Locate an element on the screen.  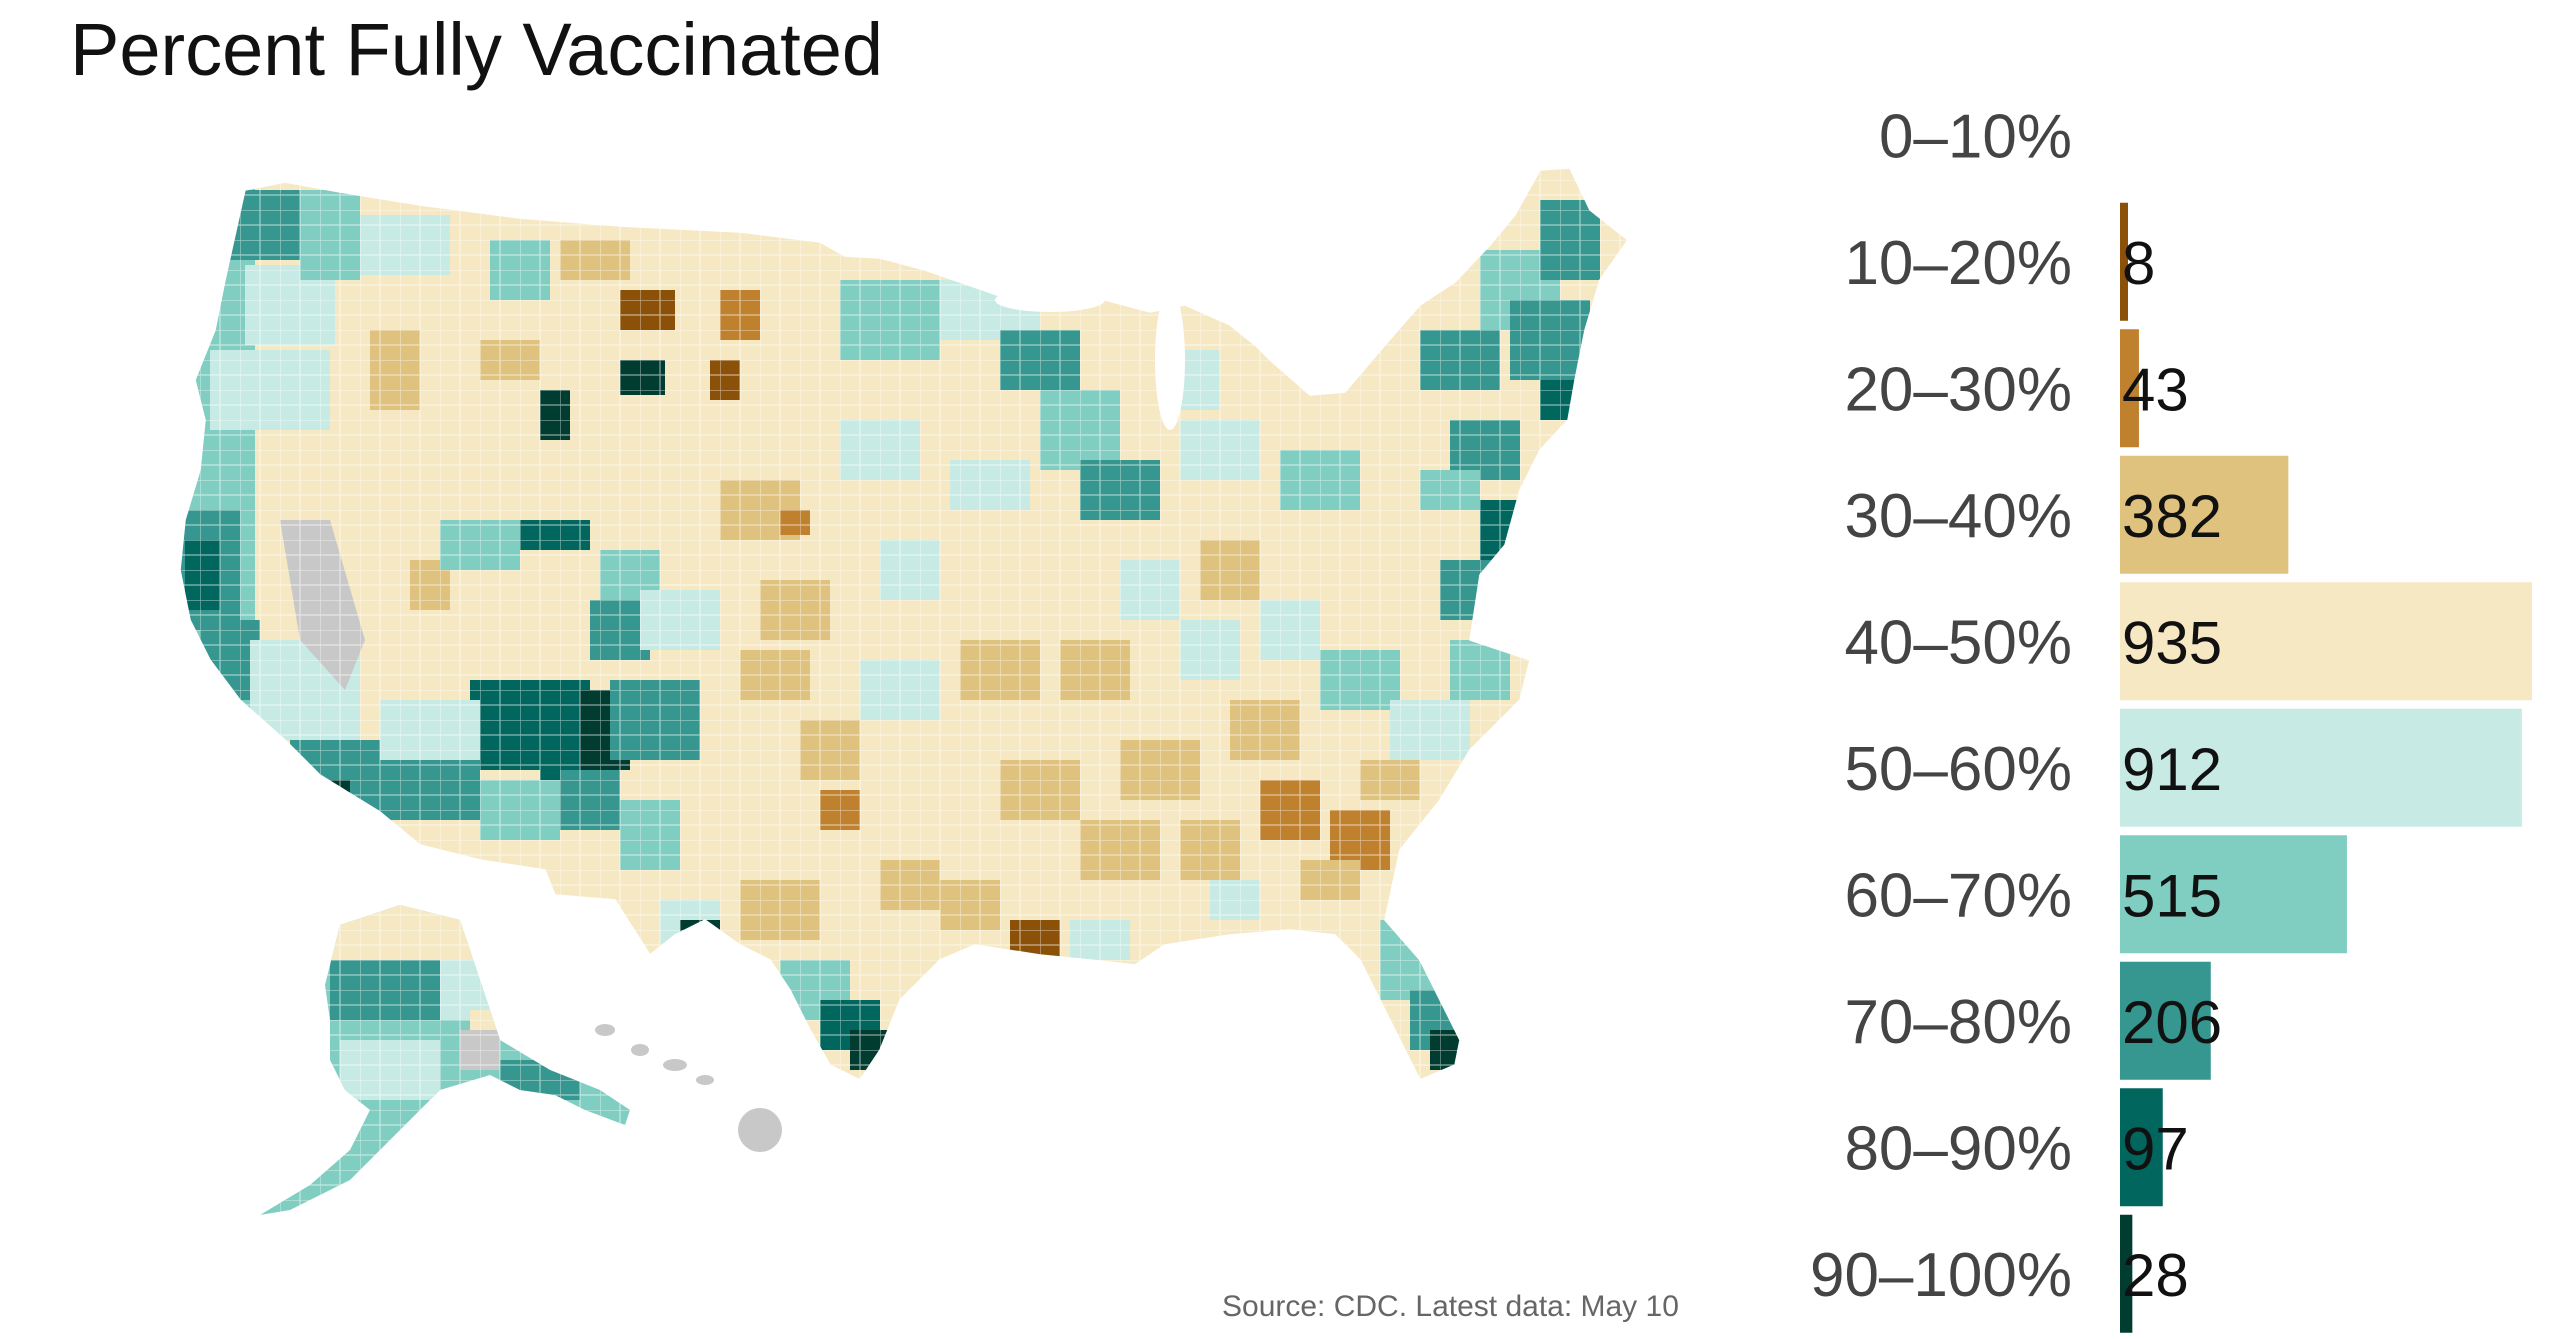
bin-label: 40–50% is located at coordinates (1958, 642).